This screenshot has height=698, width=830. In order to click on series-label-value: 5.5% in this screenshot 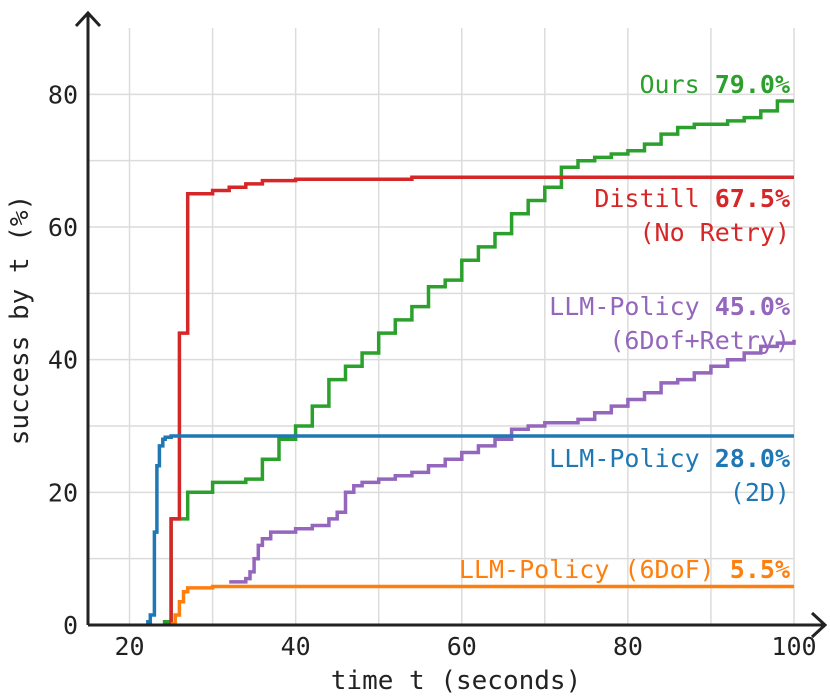, I will do `click(752, 569)`.